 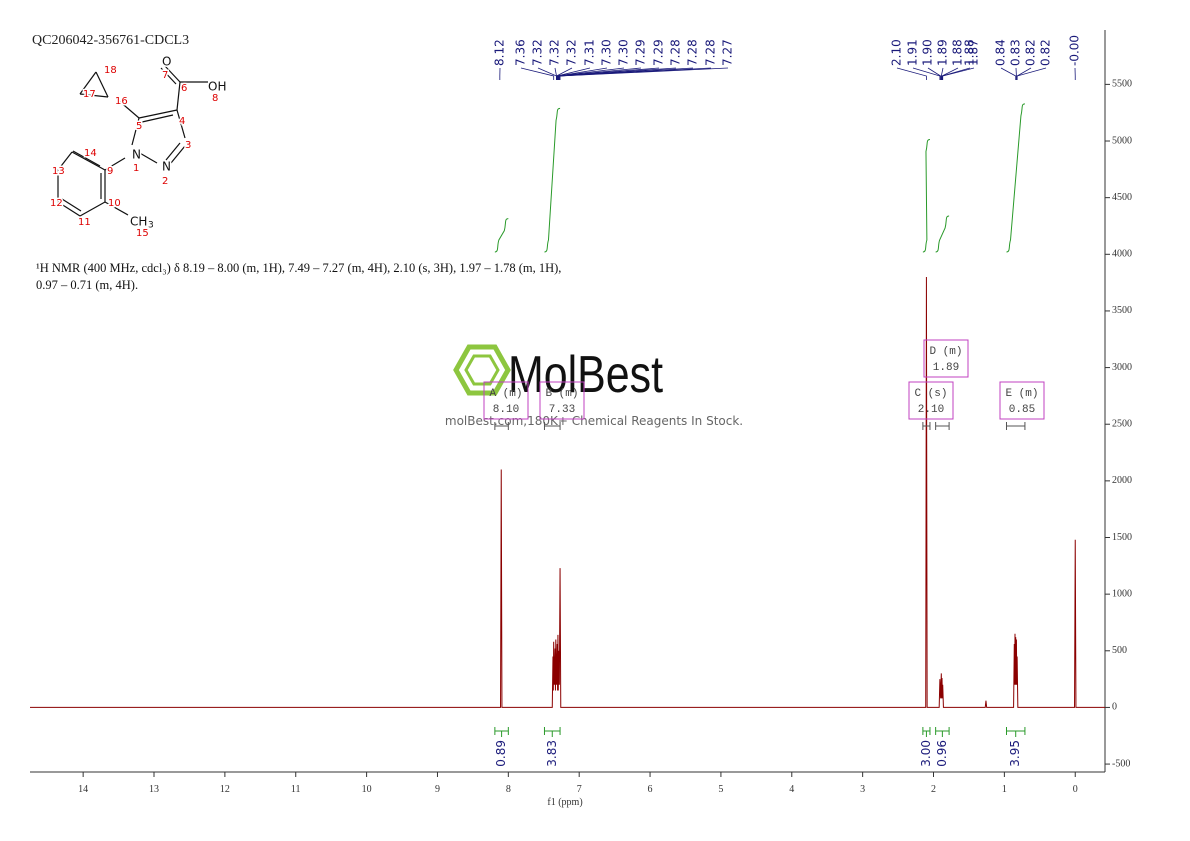 What do you see at coordinates (562, 410) in the screenshot?
I see `multiplet-shift: 7.33` at bounding box center [562, 410].